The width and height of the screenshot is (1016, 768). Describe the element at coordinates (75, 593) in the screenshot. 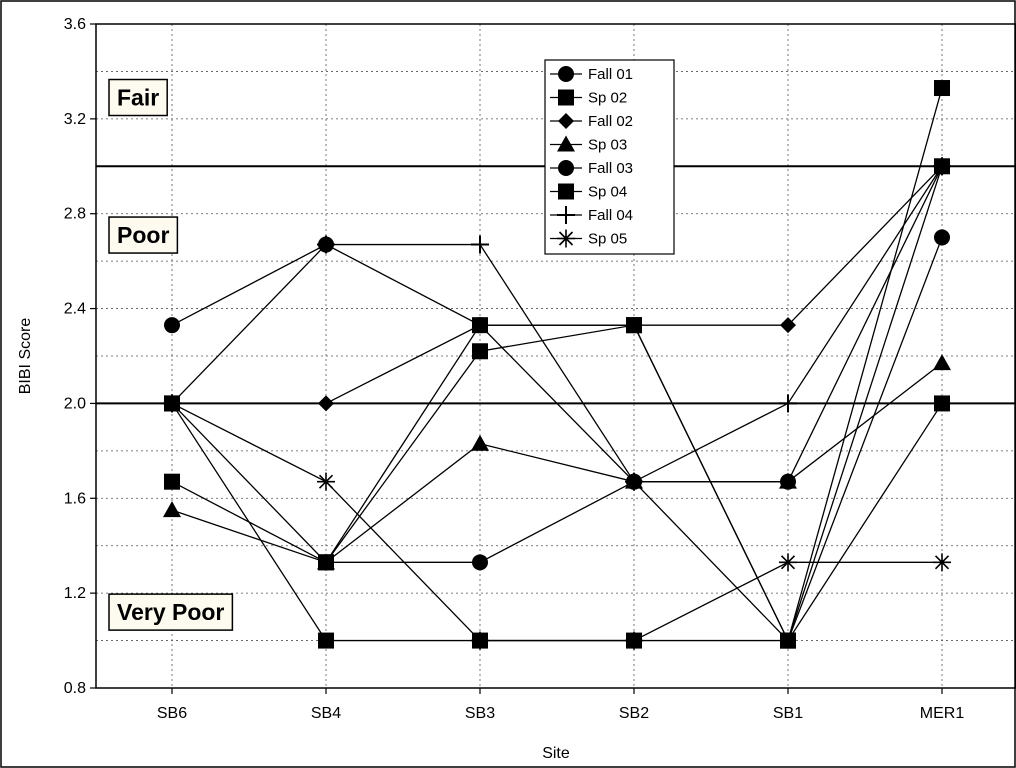

I see `y-tick-label: 1.2` at that location.